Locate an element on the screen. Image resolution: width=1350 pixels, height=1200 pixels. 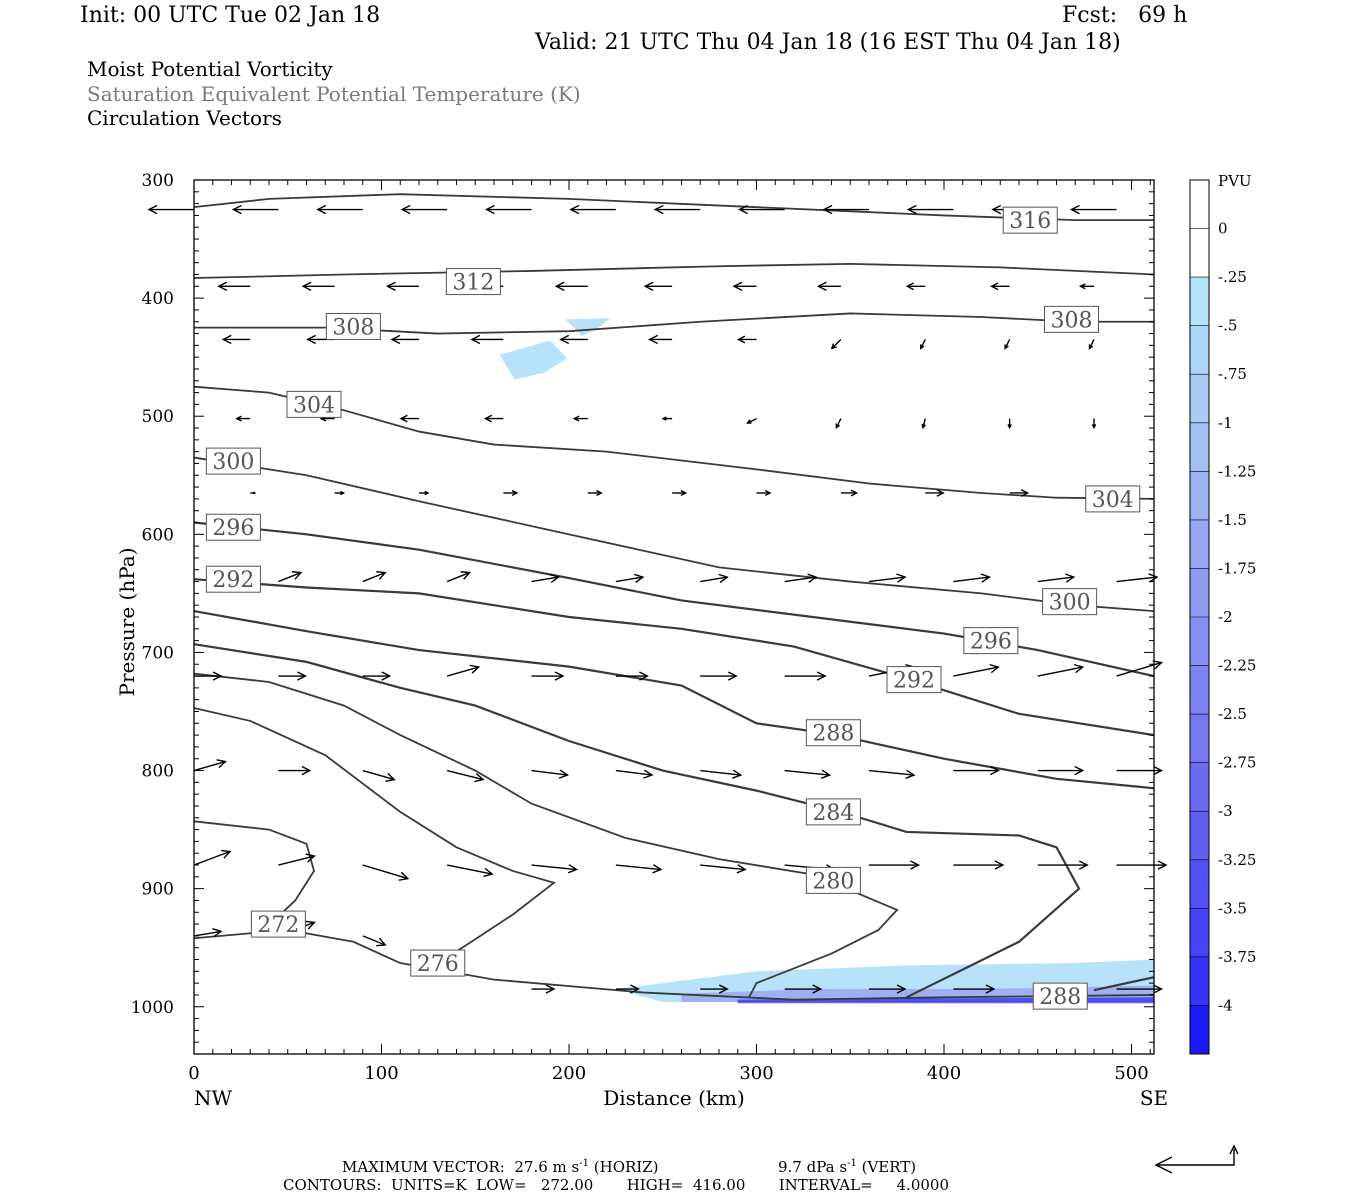
horiz-tag: (HORIZ) is located at coordinates (626, 1167).